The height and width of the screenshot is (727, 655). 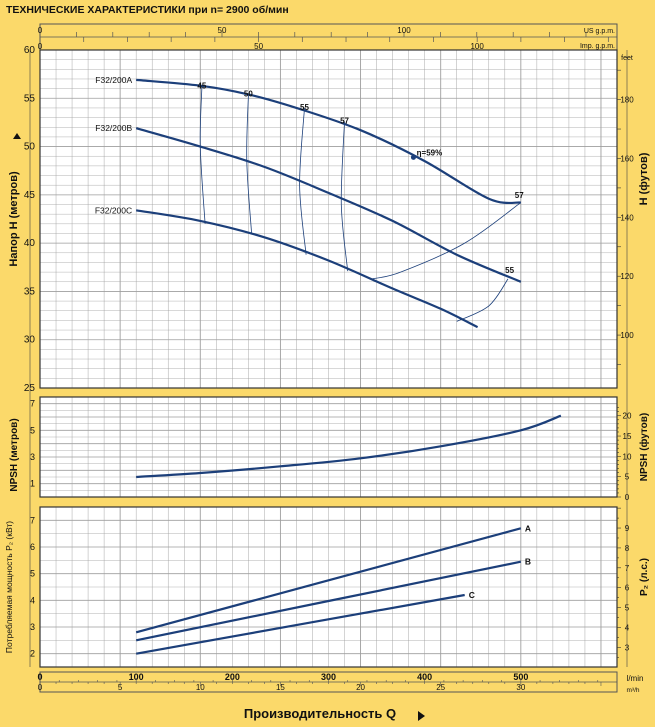 What do you see at coordinates (633, 690) in the screenshot?
I see `m3h-unit-label: m³/h` at bounding box center [633, 690].